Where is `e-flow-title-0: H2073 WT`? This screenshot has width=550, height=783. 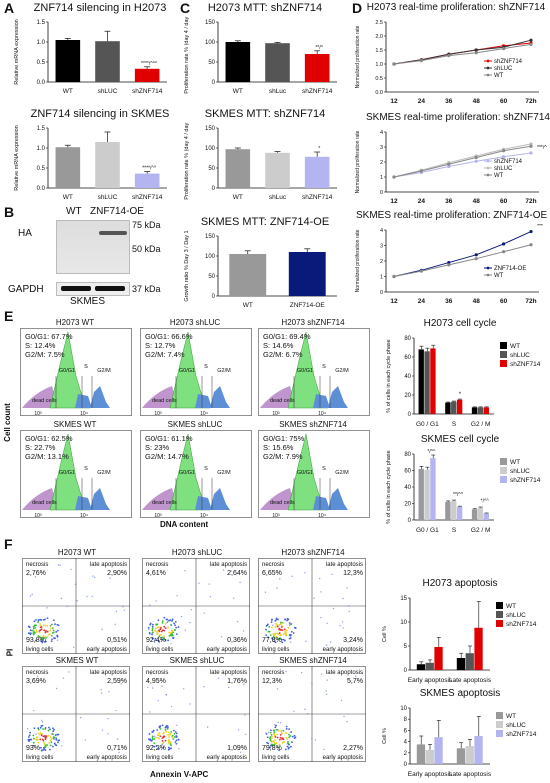 e-flow-title-0: H2073 WT is located at coordinates (75, 322).